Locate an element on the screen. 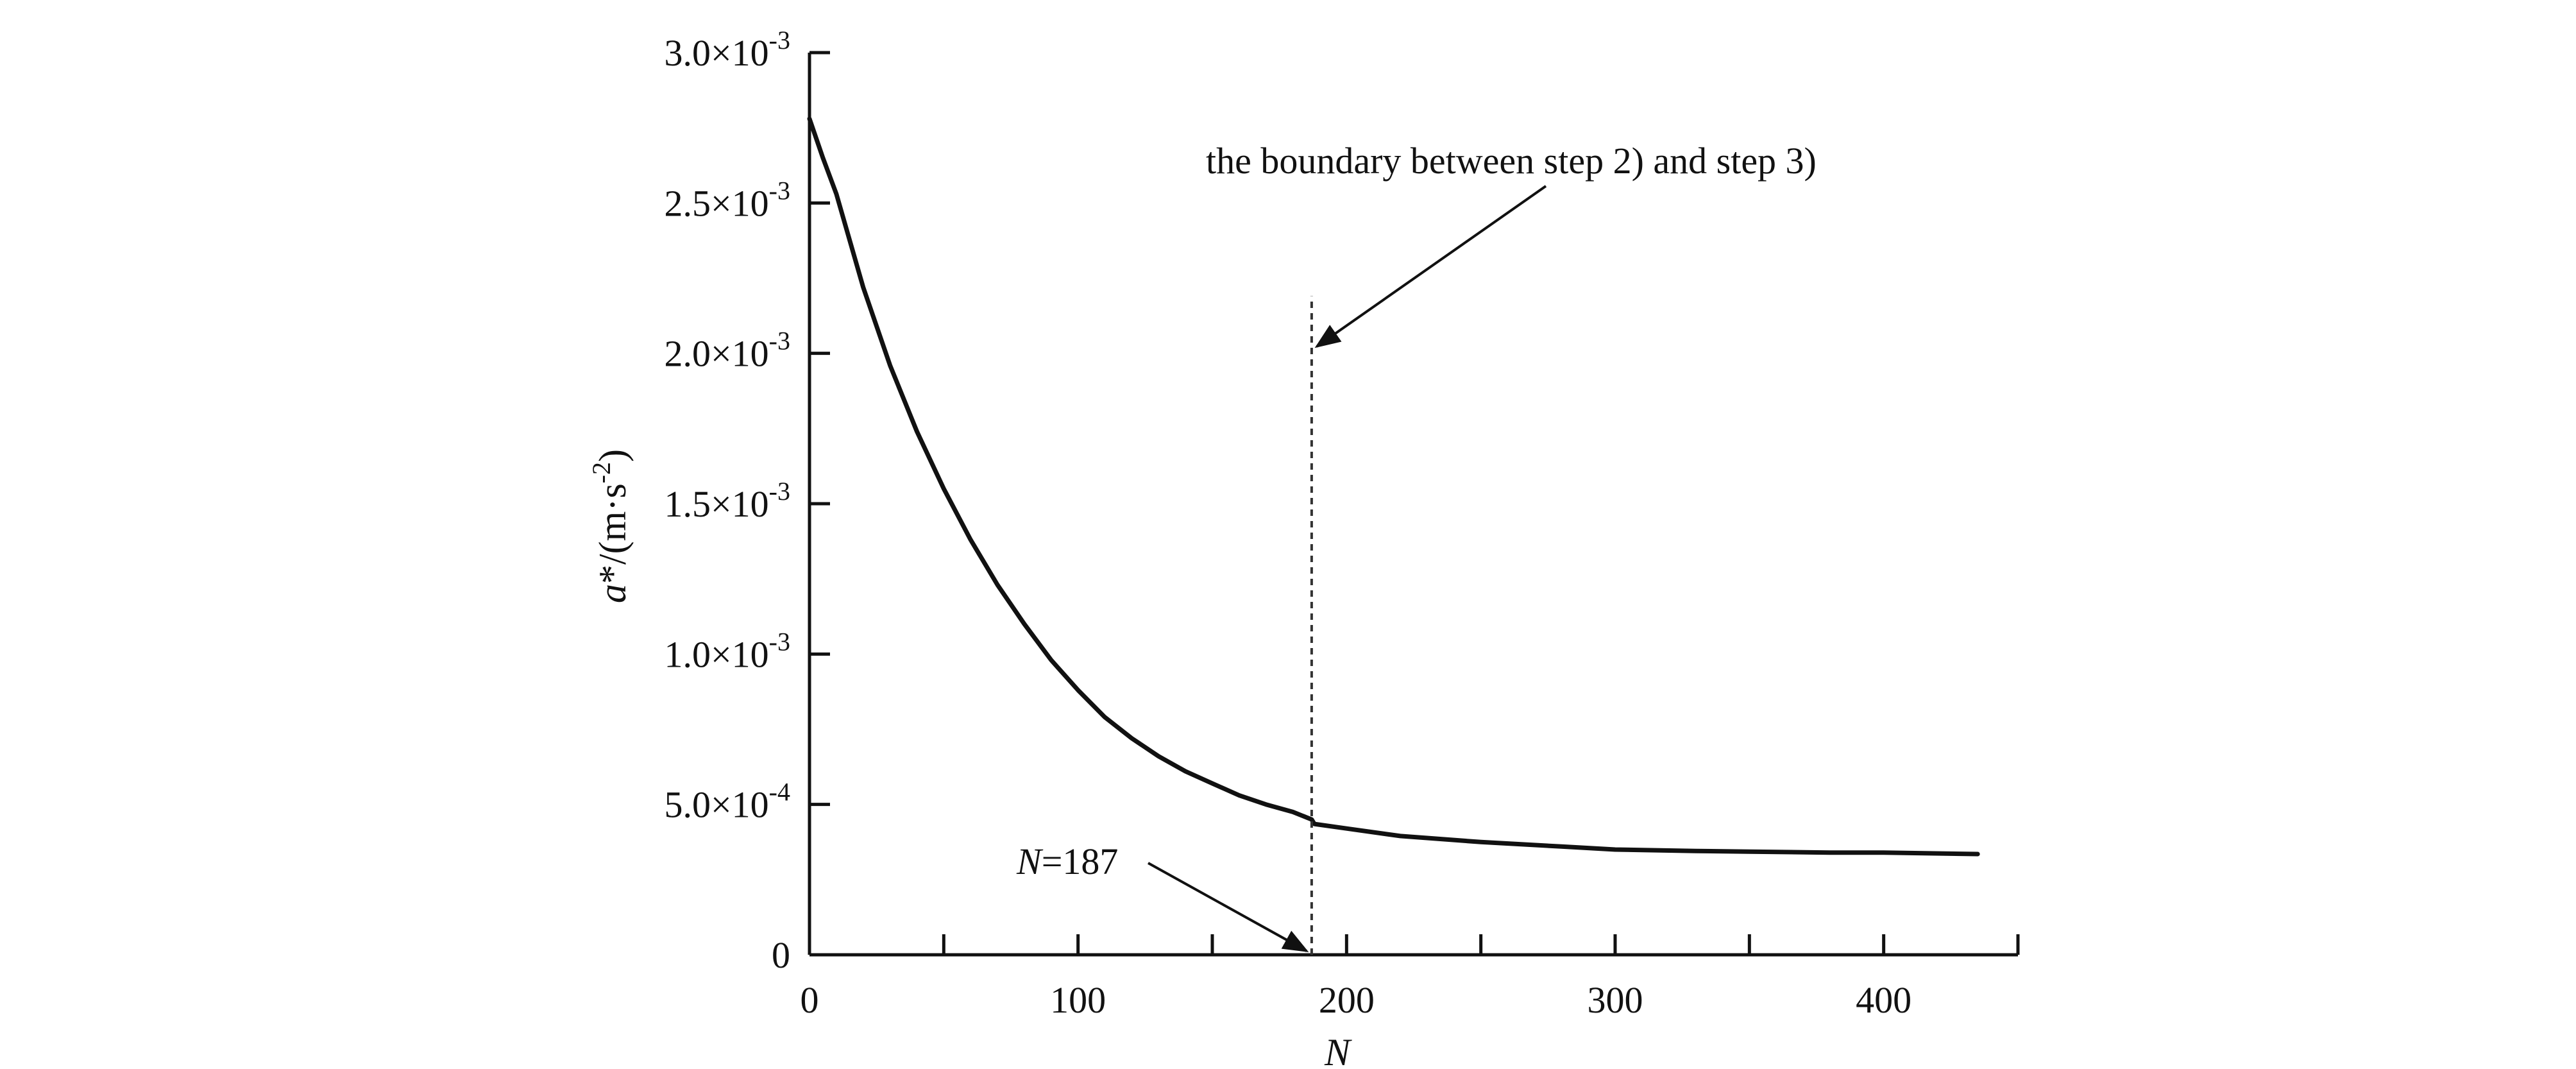 This screenshot has width=2576, height=1069. y-tick-label-mantissa: 1.5×10 is located at coordinates (716, 504).